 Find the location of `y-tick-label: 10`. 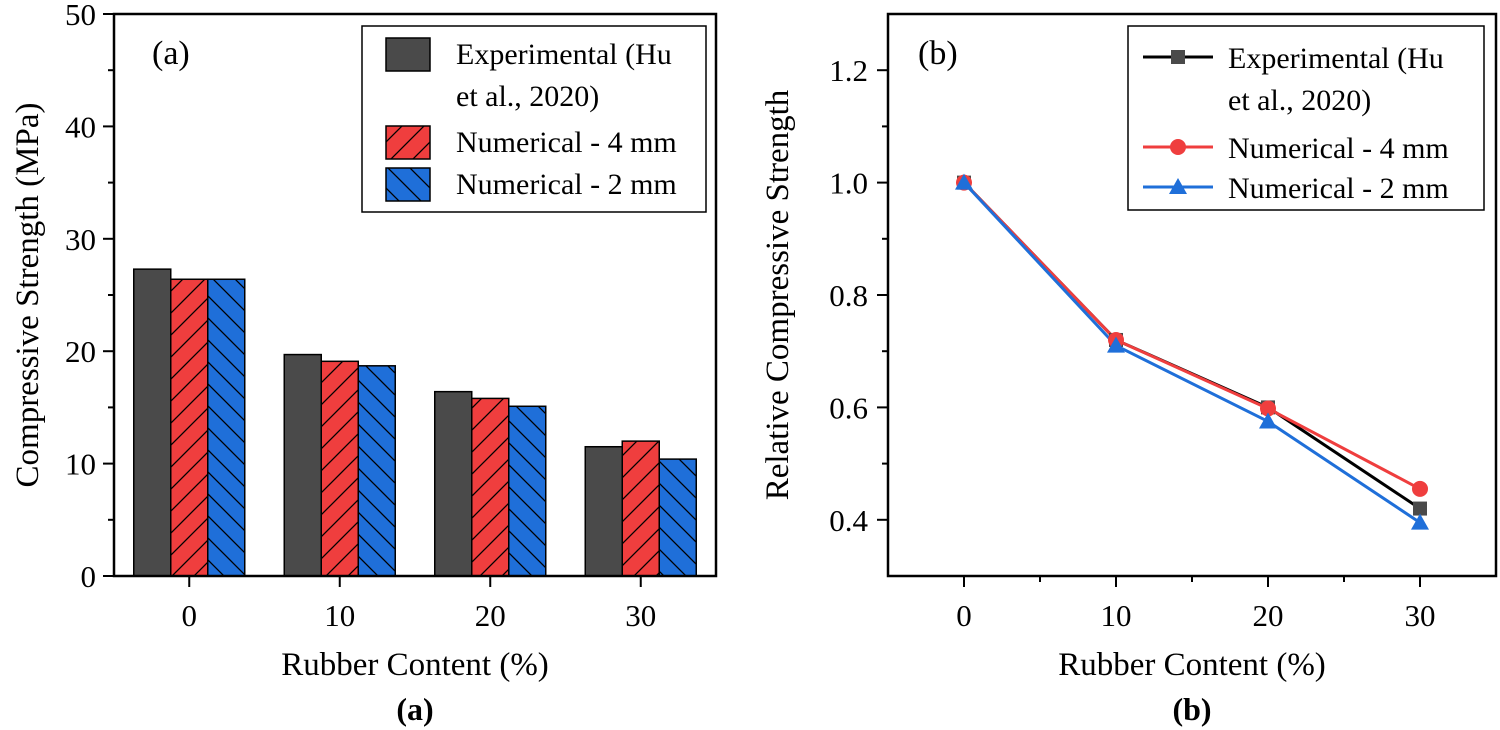

y-tick-label: 10 is located at coordinates (80, 464).